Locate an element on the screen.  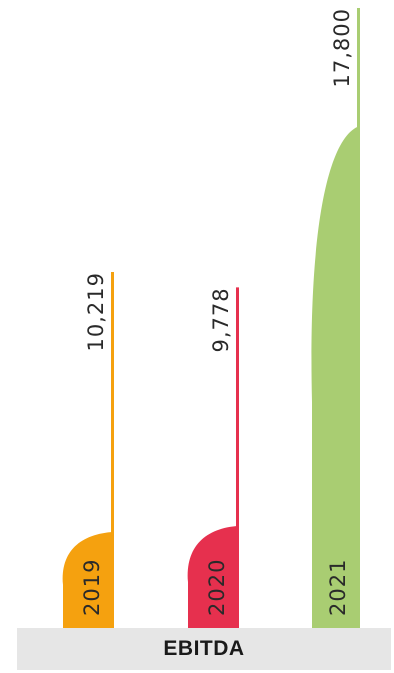
area-2021 is located at coordinates (335, 377).